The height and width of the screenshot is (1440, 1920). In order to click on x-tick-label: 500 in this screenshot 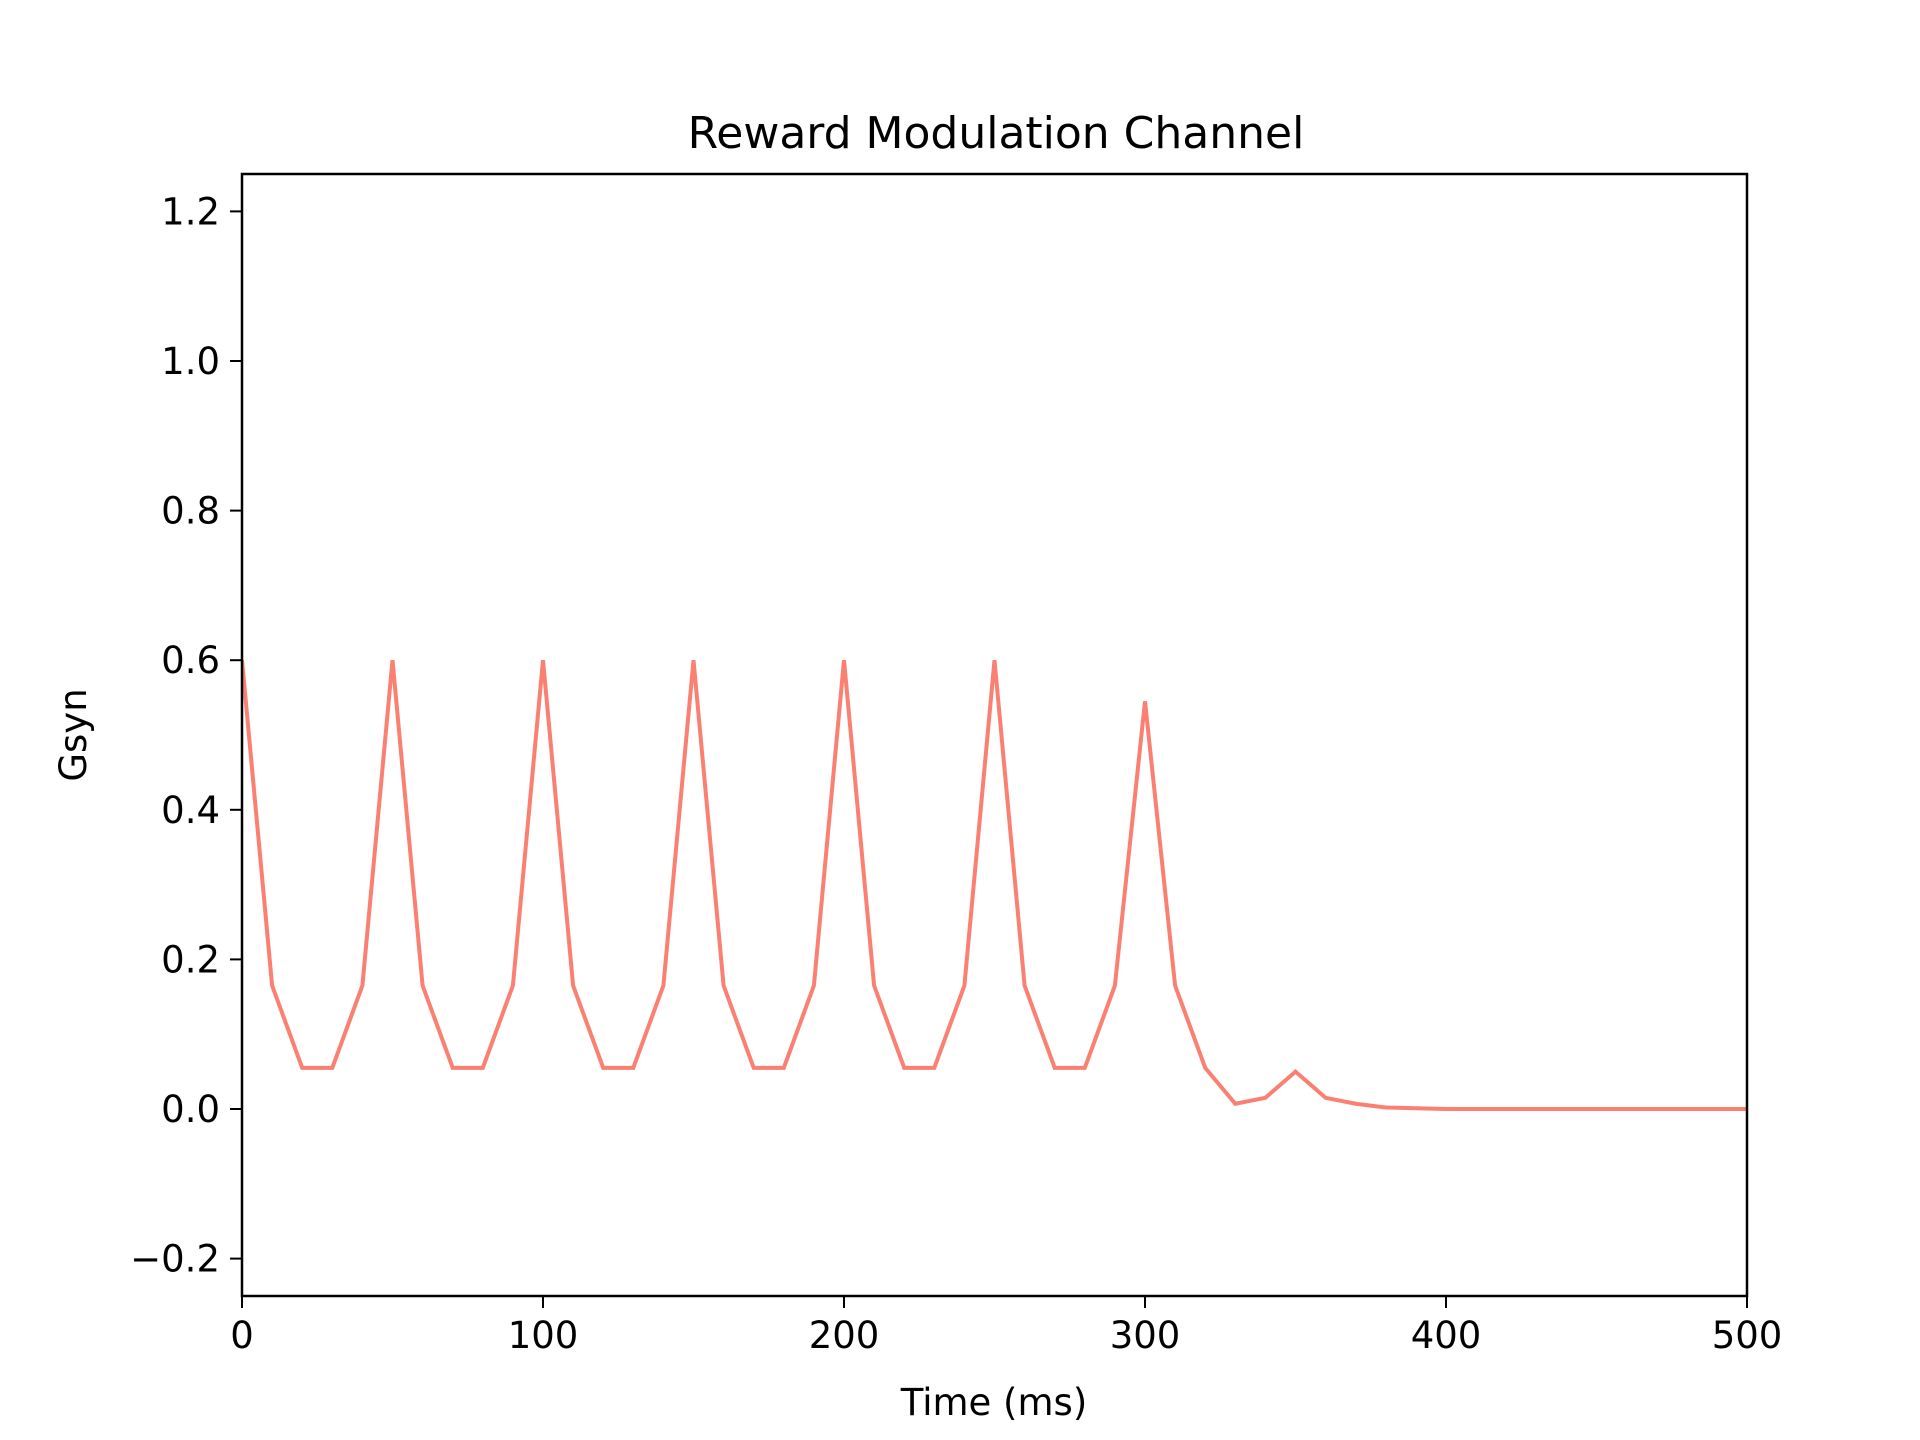, I will do `click(1747, 1335)`.